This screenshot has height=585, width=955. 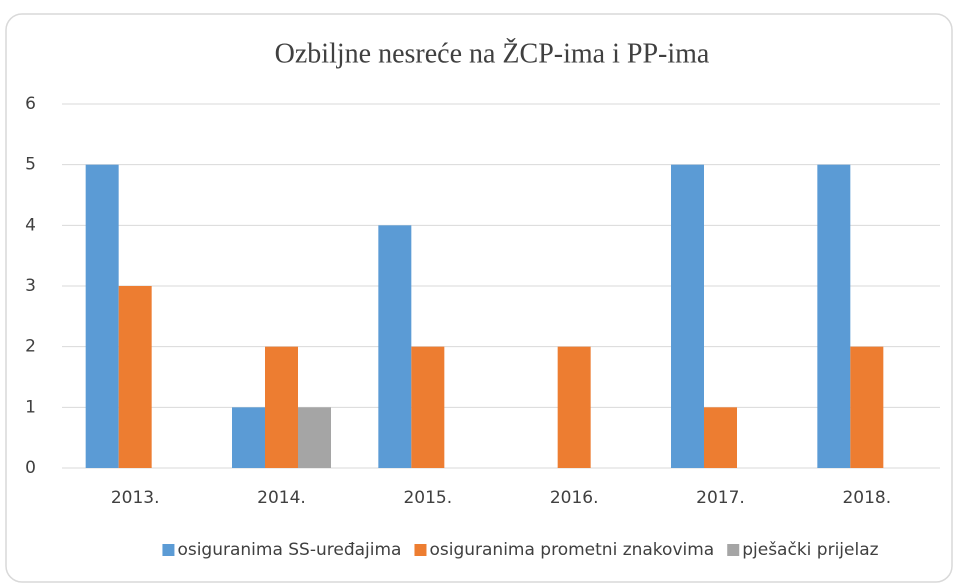 I want to click on chart-title: Ozbiljne nesreće na ŽCP-ima i PP-ima, so click(x=492, y=53).